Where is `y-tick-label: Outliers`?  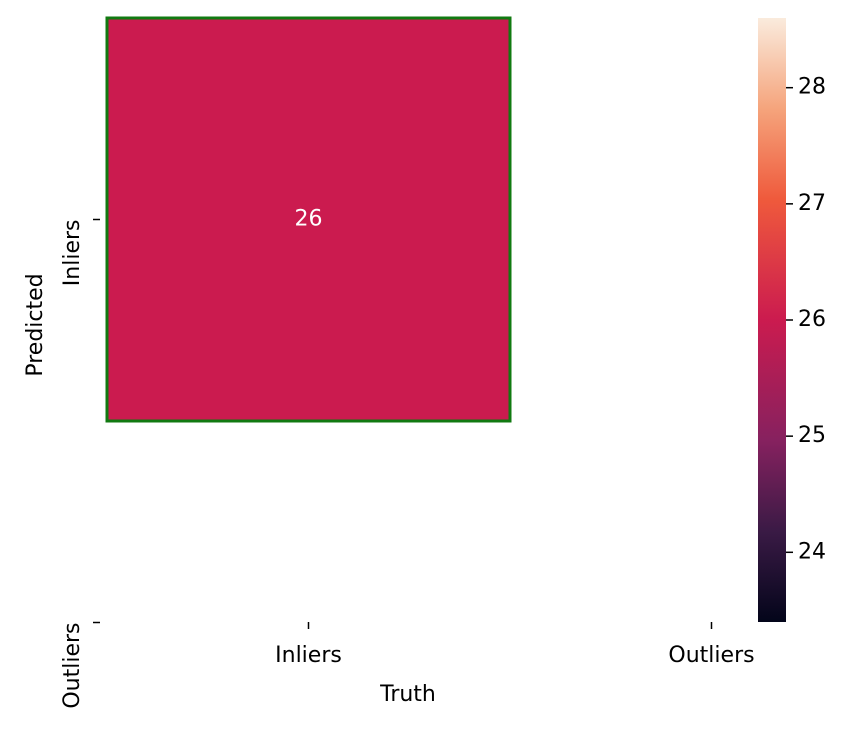 y-tick-label: Outliers is located at coordinates (72, 666).